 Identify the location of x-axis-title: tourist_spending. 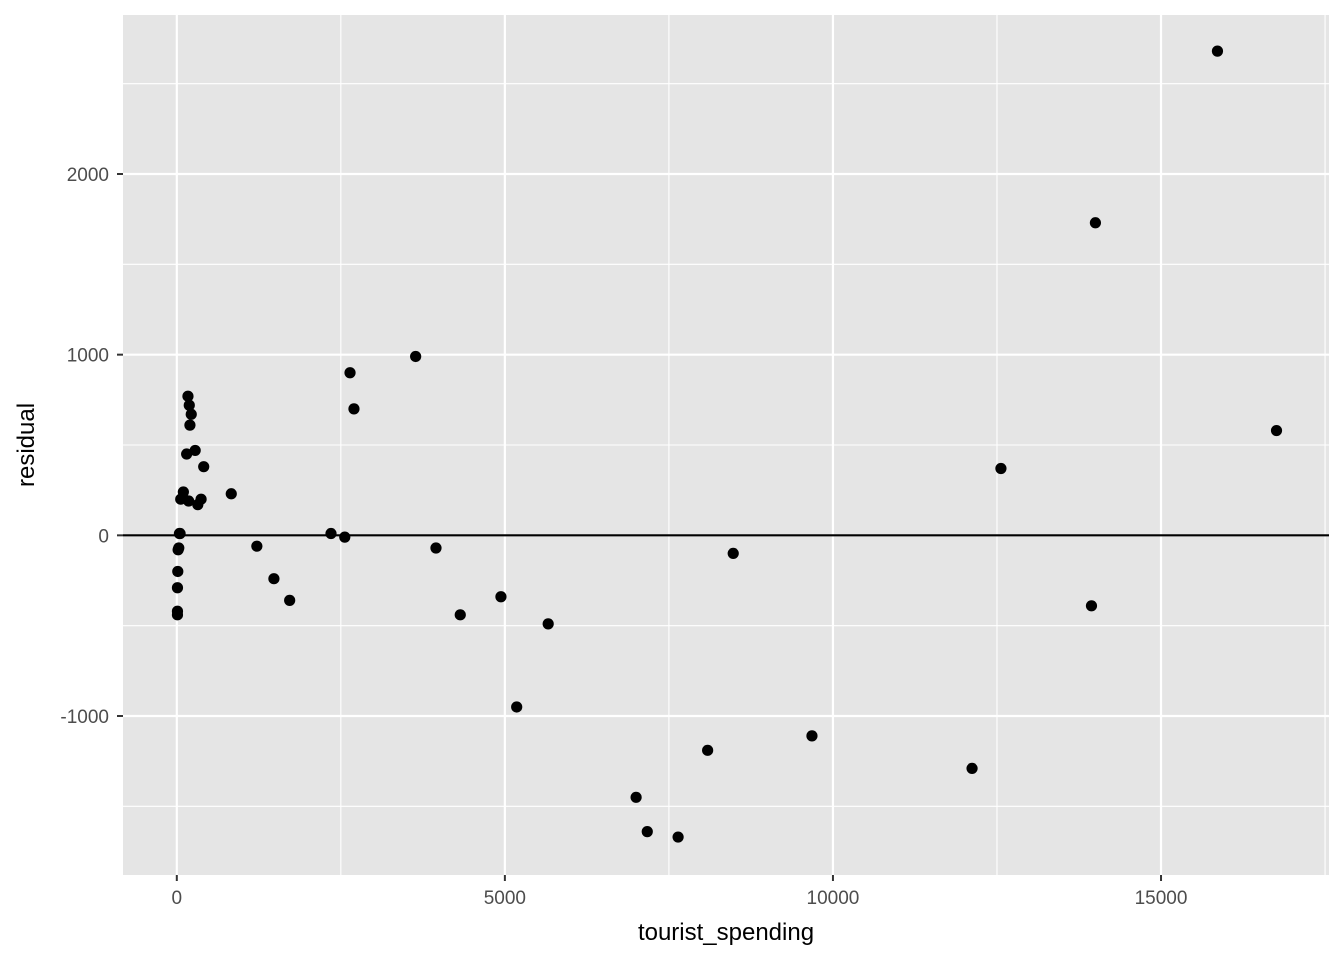
(726, 932).